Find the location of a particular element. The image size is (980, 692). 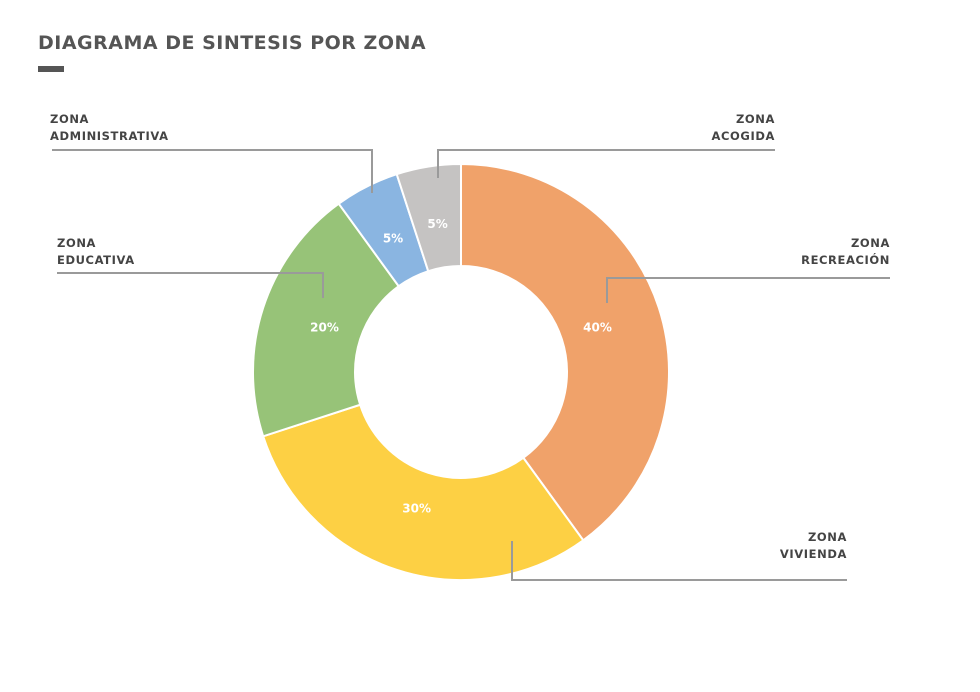

slice-recreacion is located at coordinates (565, 352).